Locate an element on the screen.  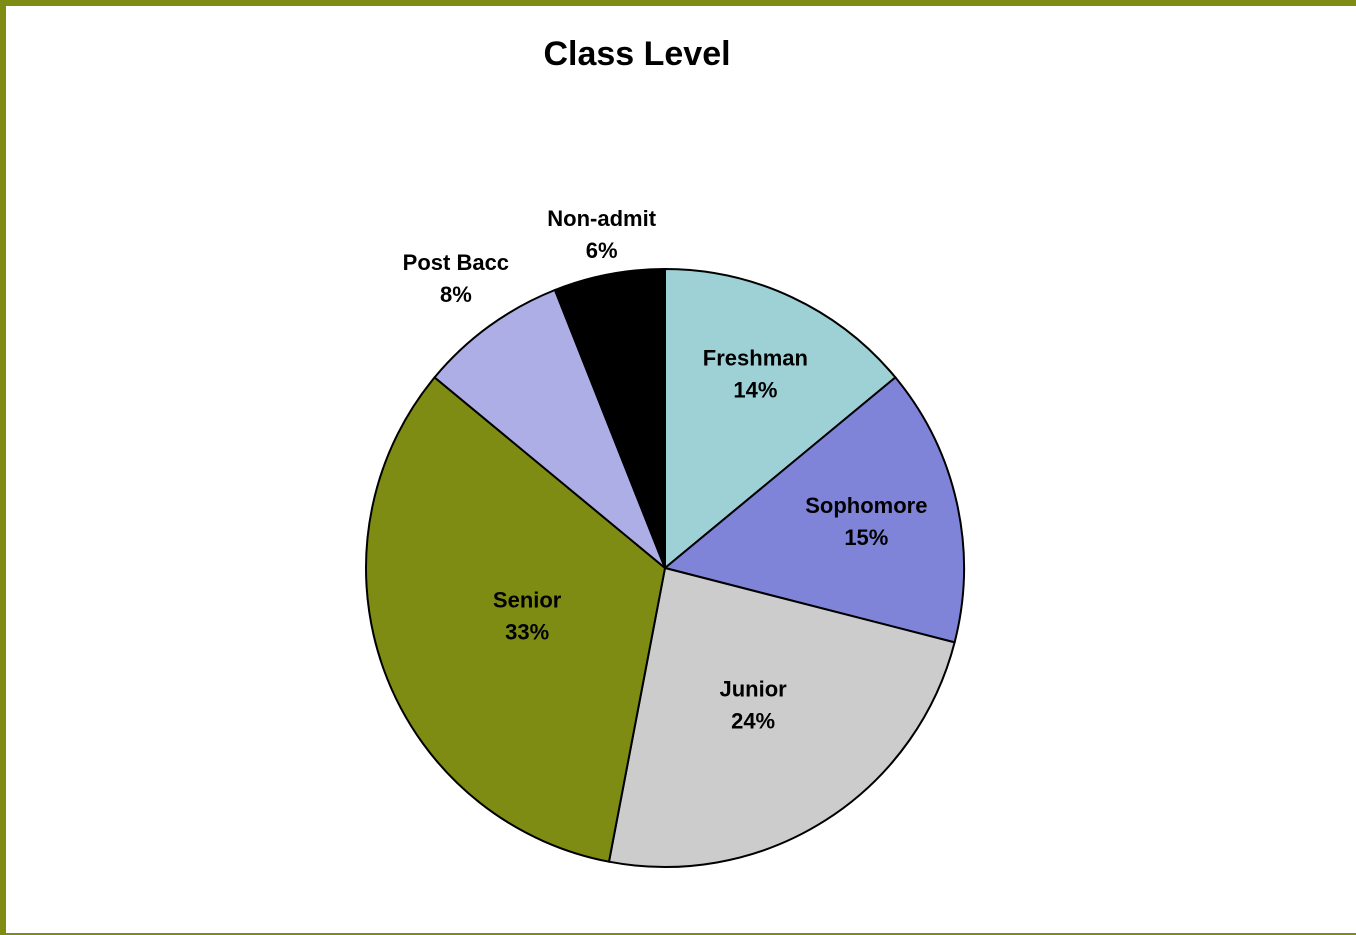
slice-label: Sophomore is located at coordinates (866, 505).